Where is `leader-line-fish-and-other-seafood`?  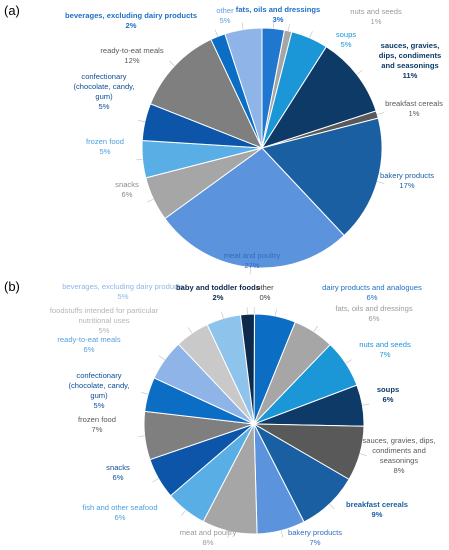
leader-line-fish-and-other-seafood is located at coordinates (183, 513).